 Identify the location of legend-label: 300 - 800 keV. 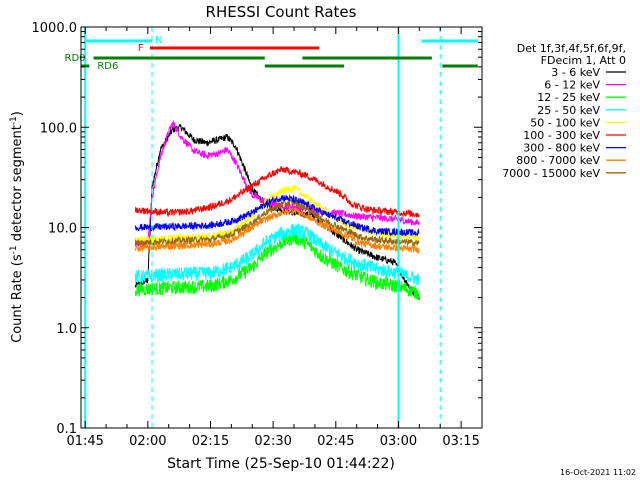
(561, 148).